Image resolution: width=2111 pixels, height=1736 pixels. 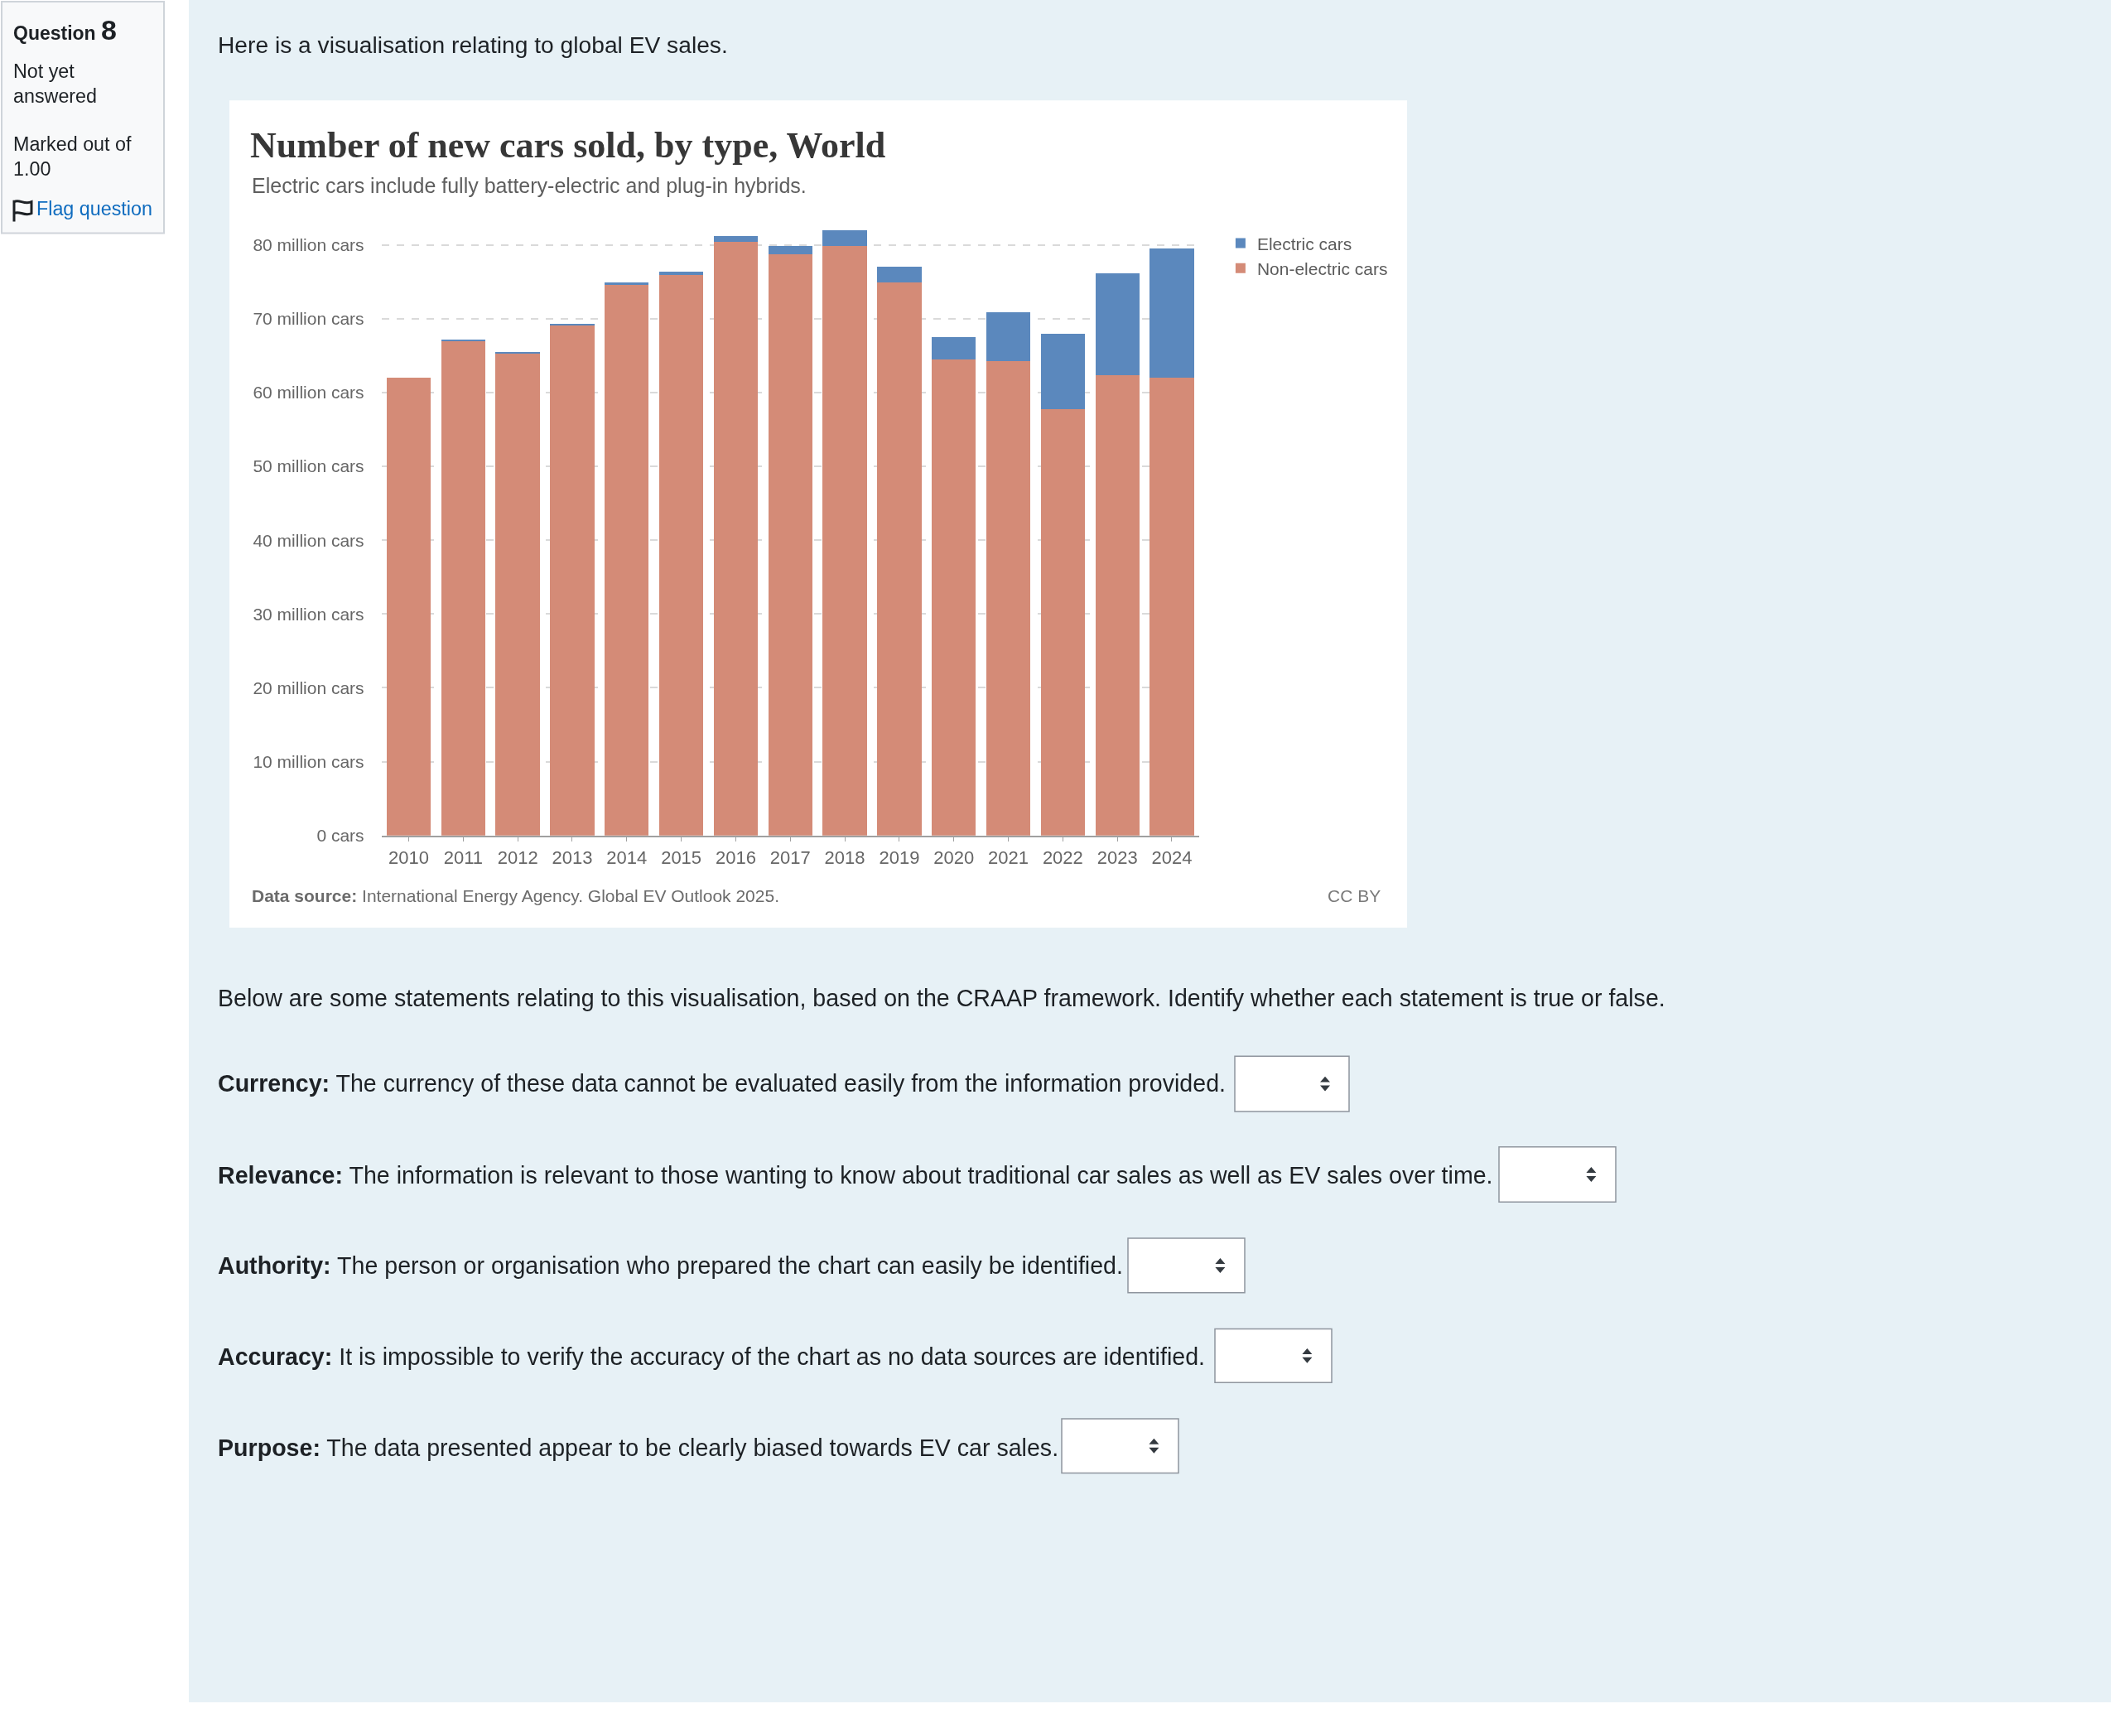 I want to click on x-tick-label: 2023, so click(x=1117, y=857).